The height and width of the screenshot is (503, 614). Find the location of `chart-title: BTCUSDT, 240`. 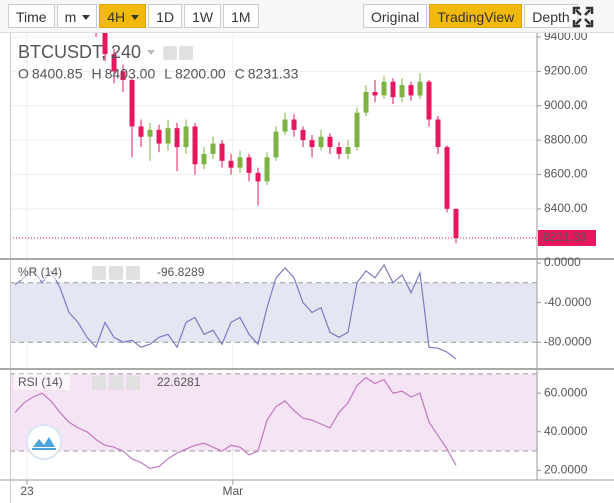

chart-title: BTCUSDT, 240 is located at coordinates (79, 52).